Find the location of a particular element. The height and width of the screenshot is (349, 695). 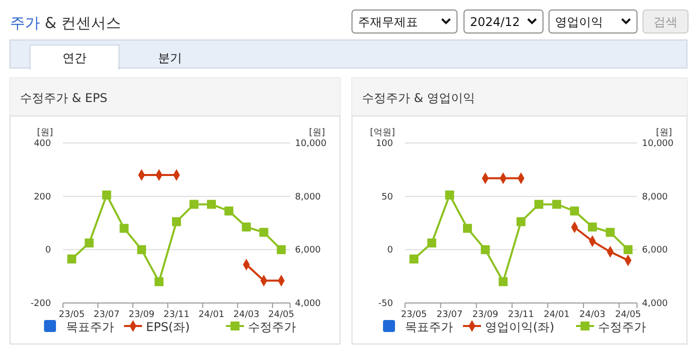

y-axis-title: [억원] is located at coordinates (382, 133).